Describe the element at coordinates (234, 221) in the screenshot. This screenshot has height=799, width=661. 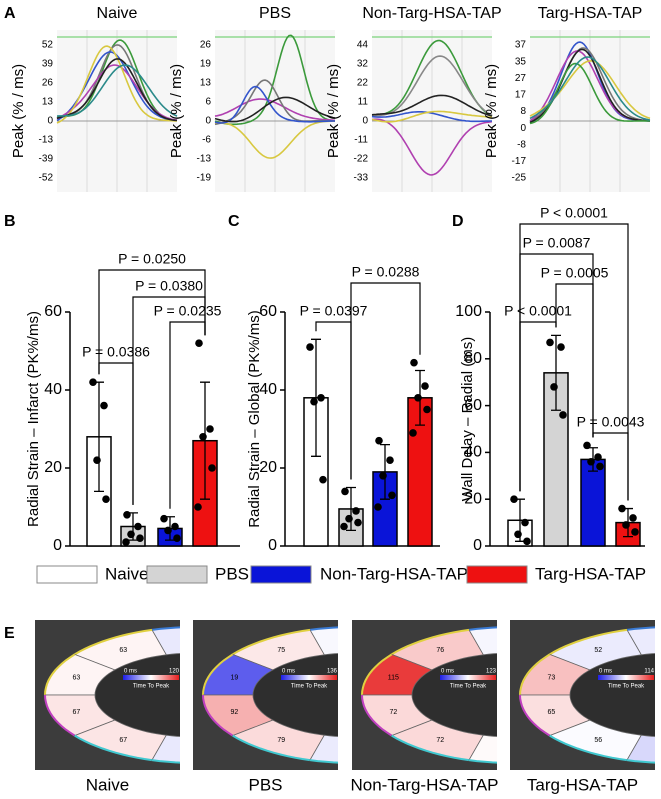
I see `panel-letter: C` at that location.